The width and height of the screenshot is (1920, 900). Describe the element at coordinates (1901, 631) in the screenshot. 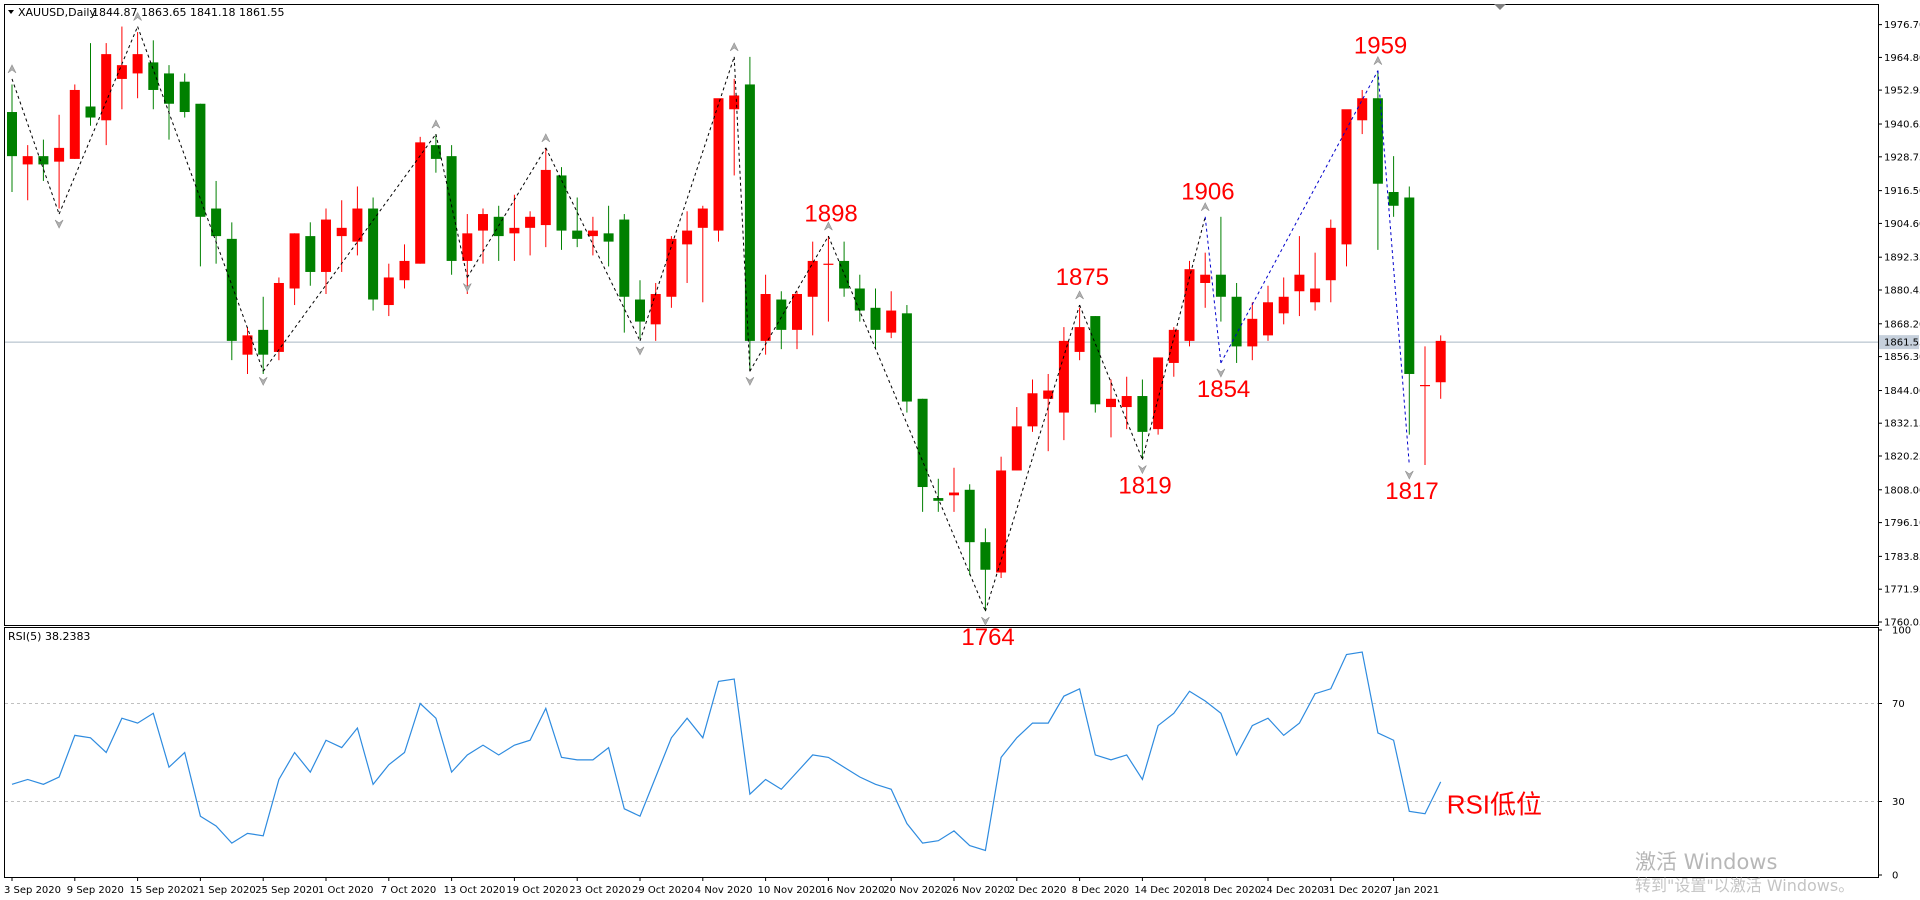

I see `rsi-tick-label: 100` at that location.